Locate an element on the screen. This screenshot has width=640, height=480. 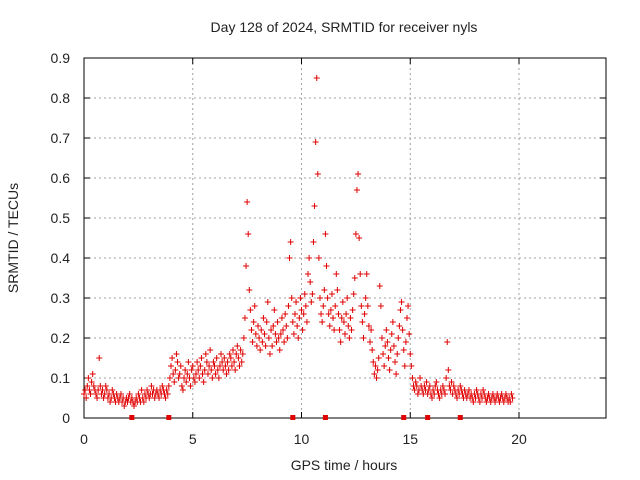
y-tick-label: 0.4 is located at coordinates (61, 258).